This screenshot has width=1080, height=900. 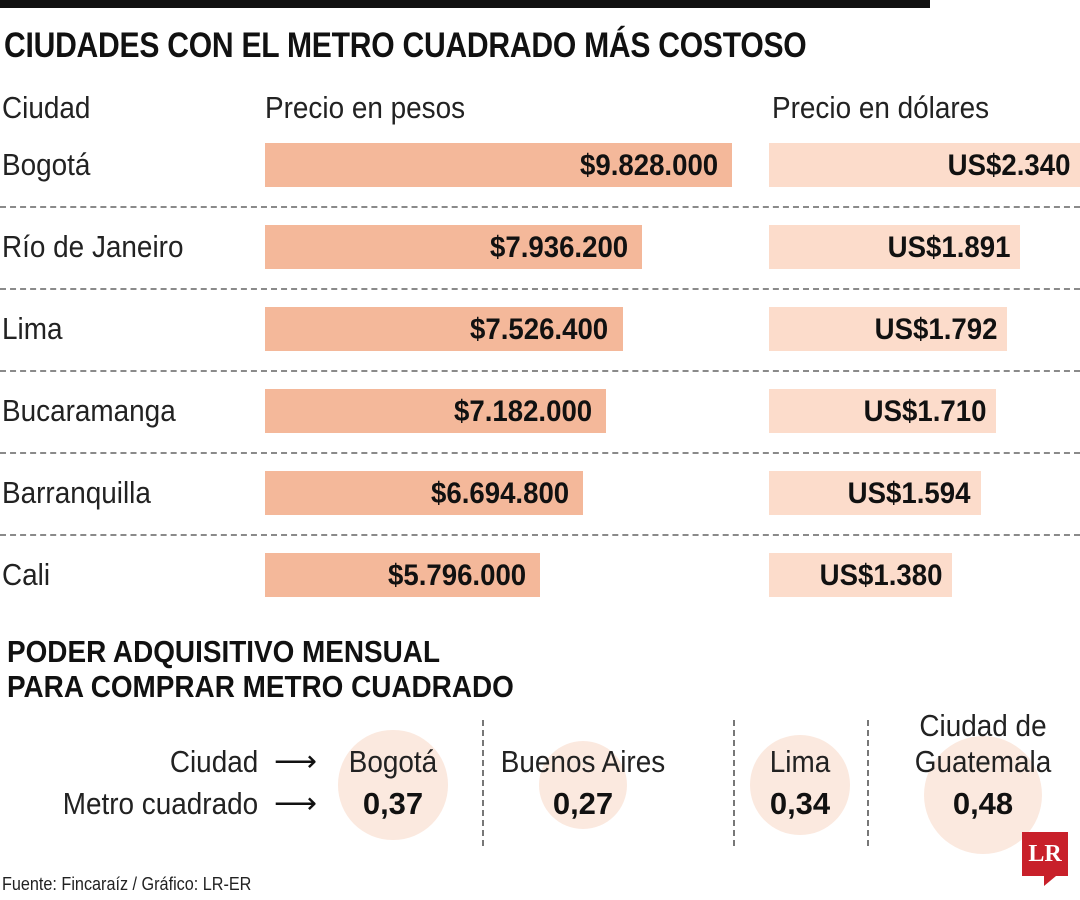 What do you see at coordinates (465, 4) in the screenshot?
I see `top-rule` at bounding box center [465, 4].